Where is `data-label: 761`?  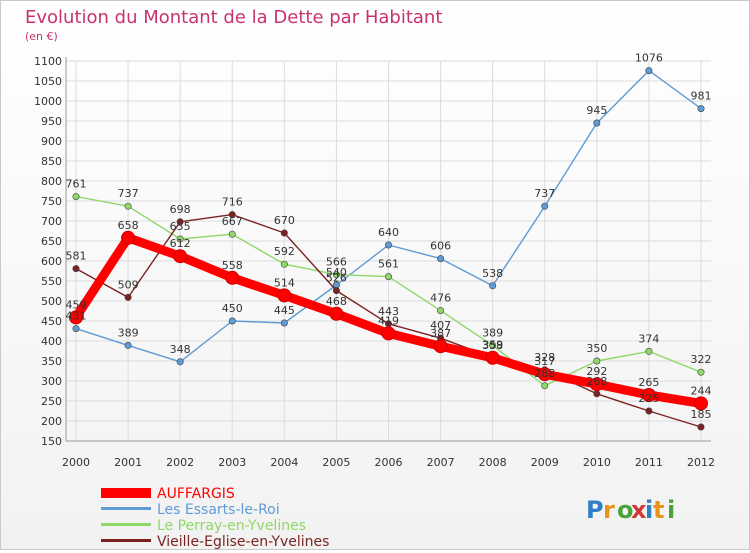 data-label: 761 is located at coordinates (76, 184).